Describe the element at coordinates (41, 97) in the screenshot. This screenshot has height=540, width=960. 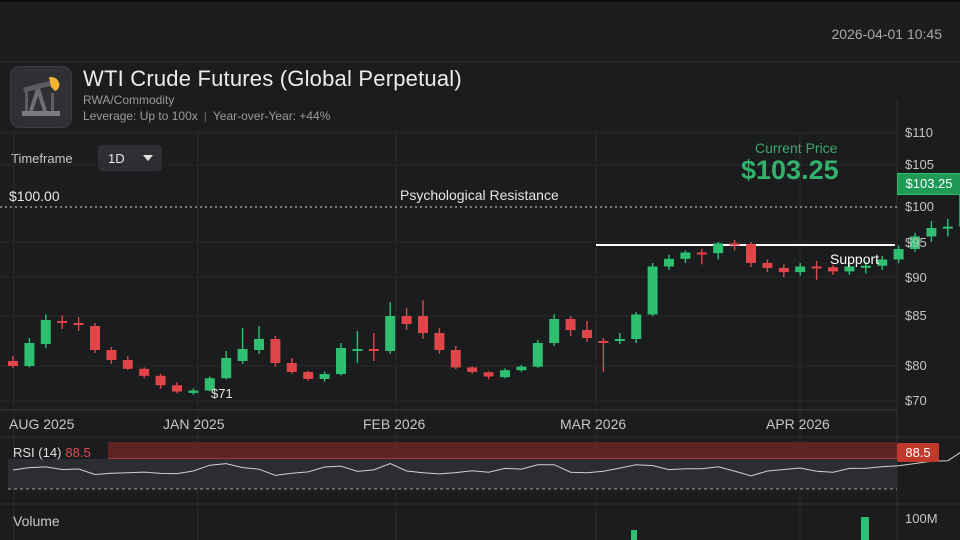
I see `oil-pump-icon` at that location.